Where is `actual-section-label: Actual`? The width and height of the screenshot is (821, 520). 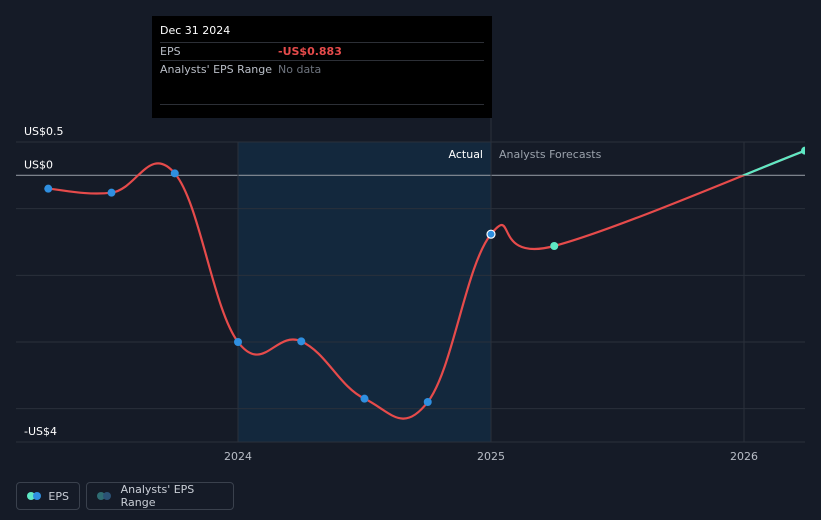 actual-section-label: Actual is located at coordinates (466, 154).